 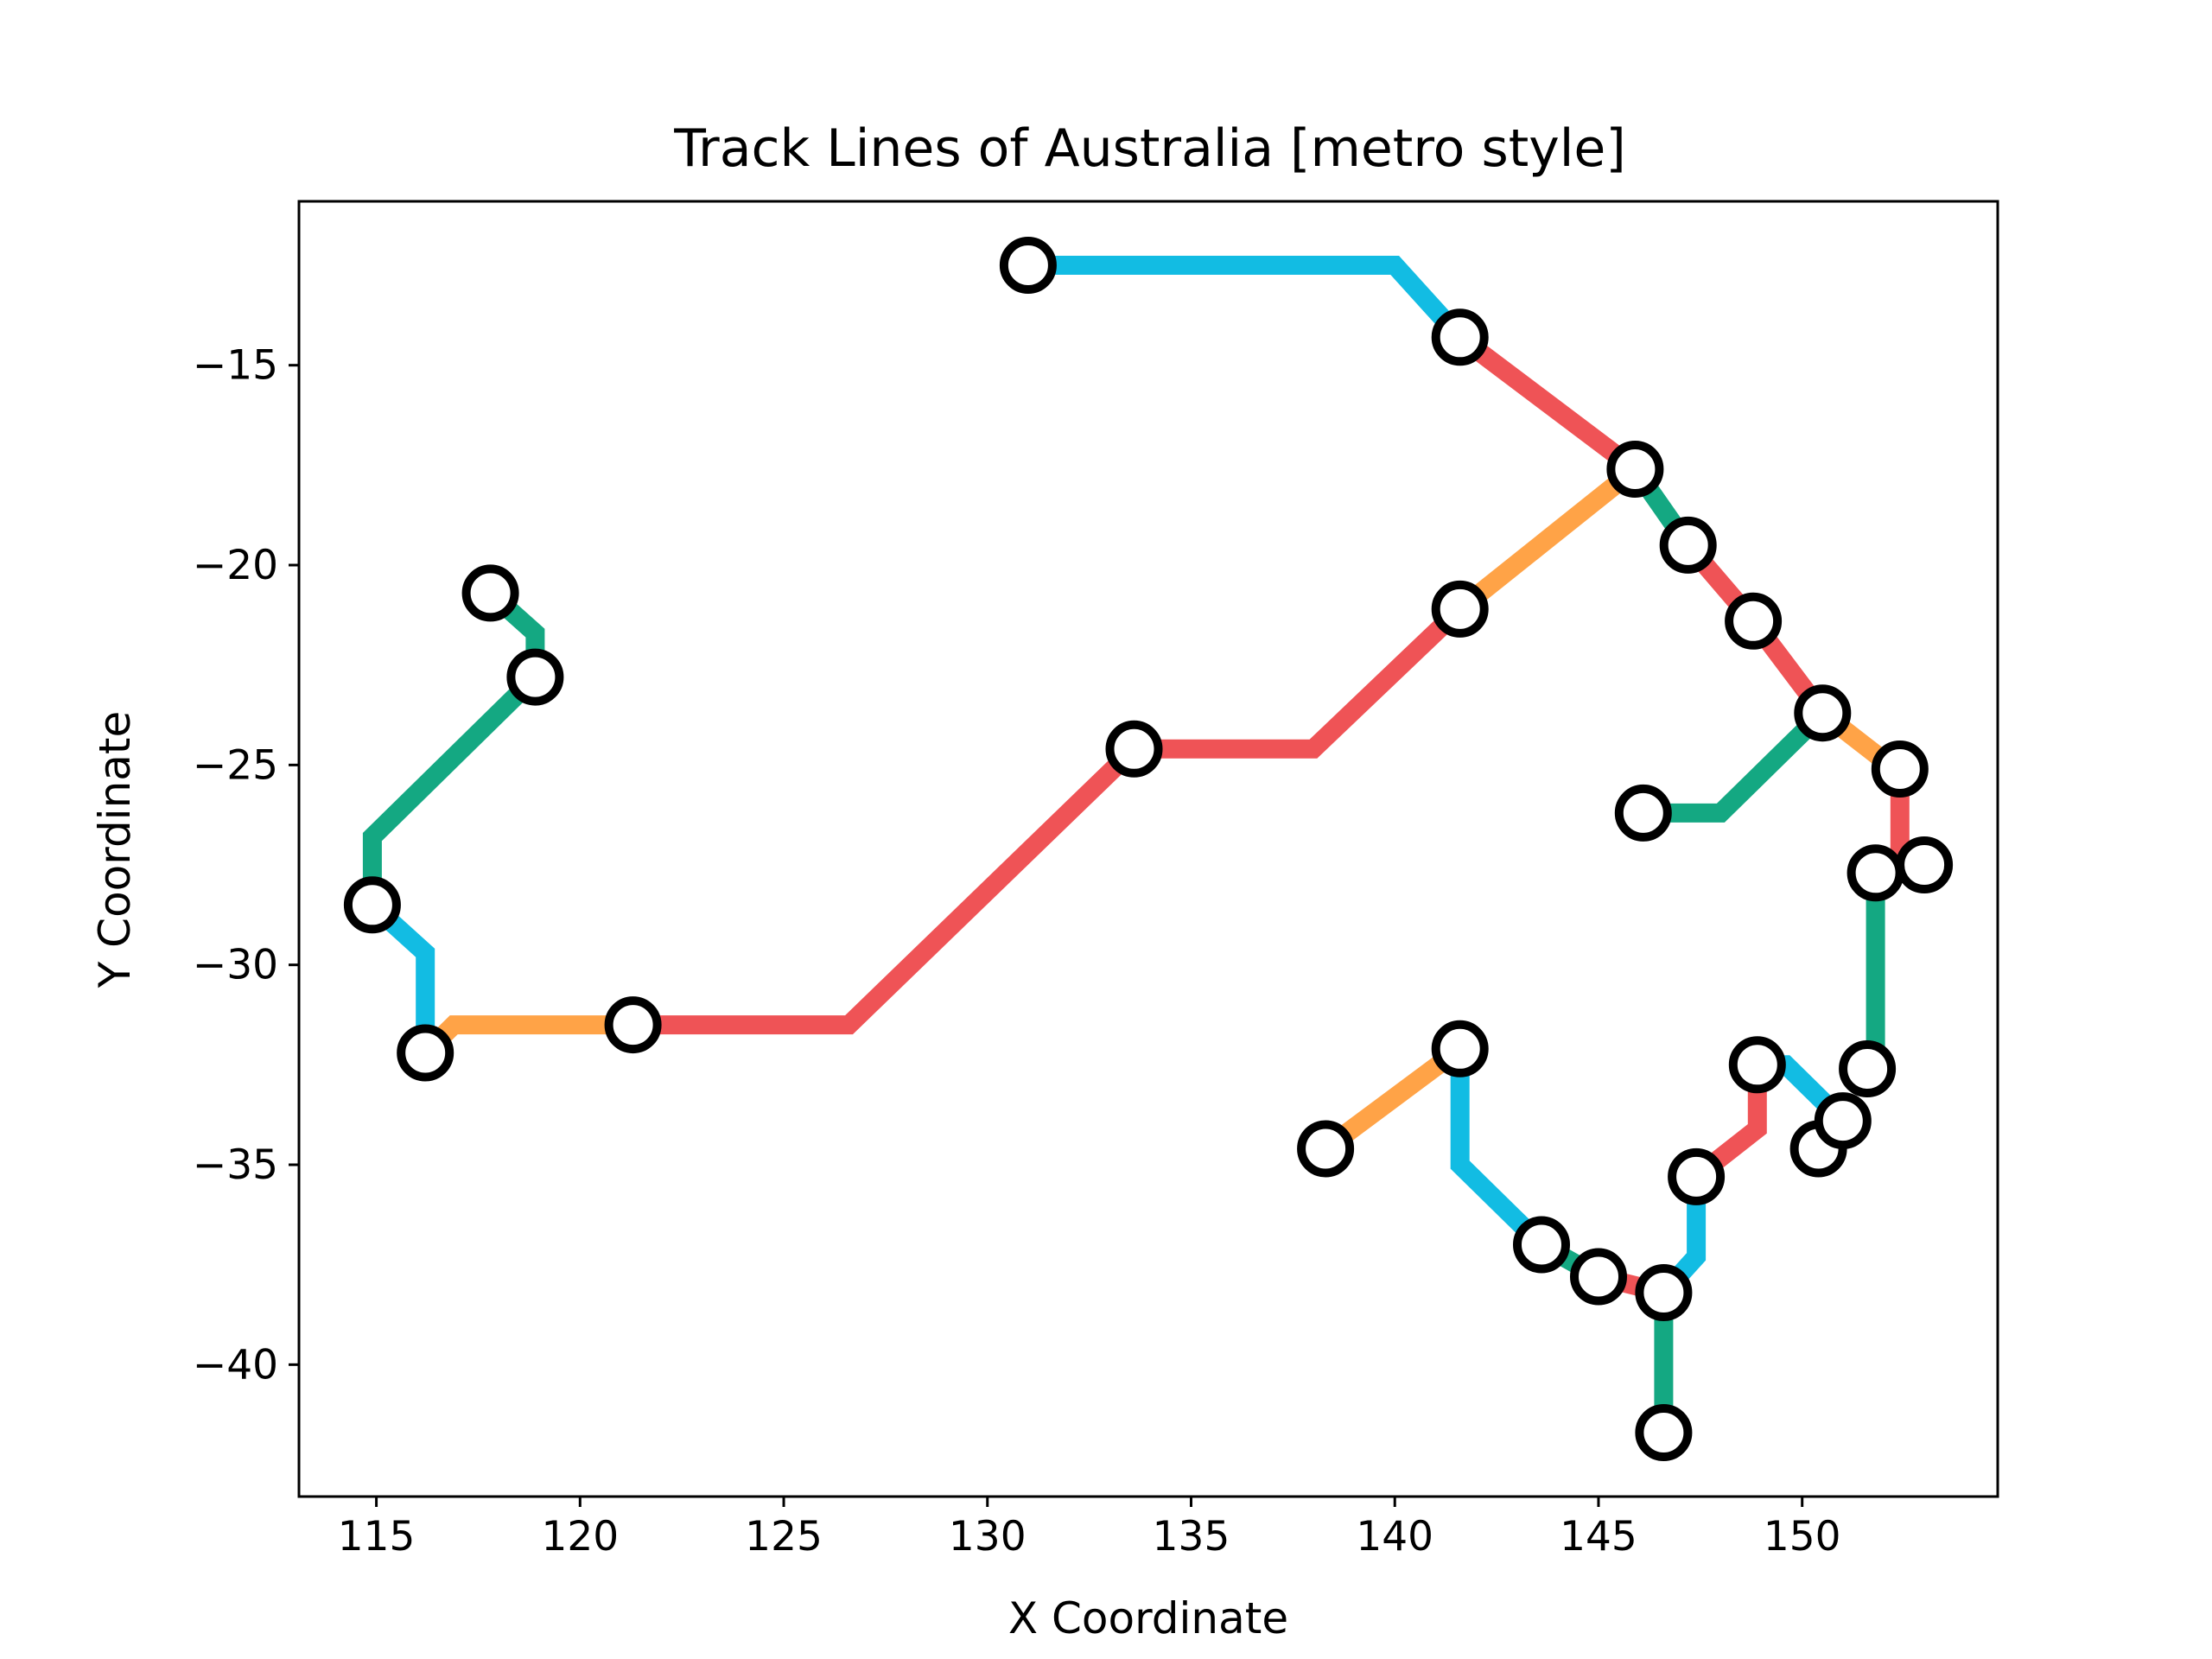 What do you see at coordinates (235, 965) in the screenshot?
I see `y-tick-label: −30` at bounding box center [235, 965].